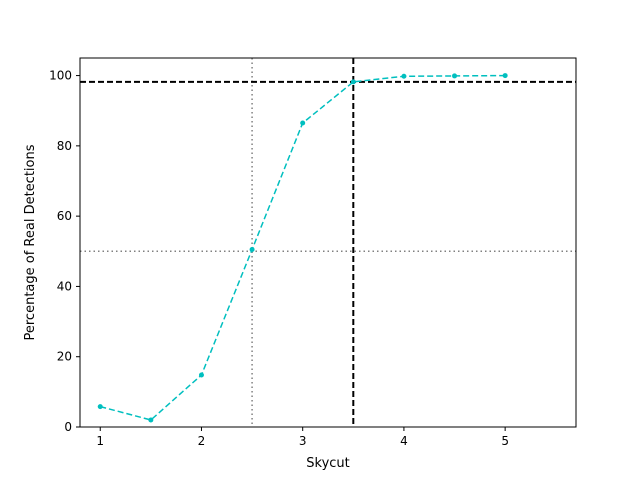 This screenshot has width=640, height=480. I want to click on x-tick-label: 4, so click(404, 441).